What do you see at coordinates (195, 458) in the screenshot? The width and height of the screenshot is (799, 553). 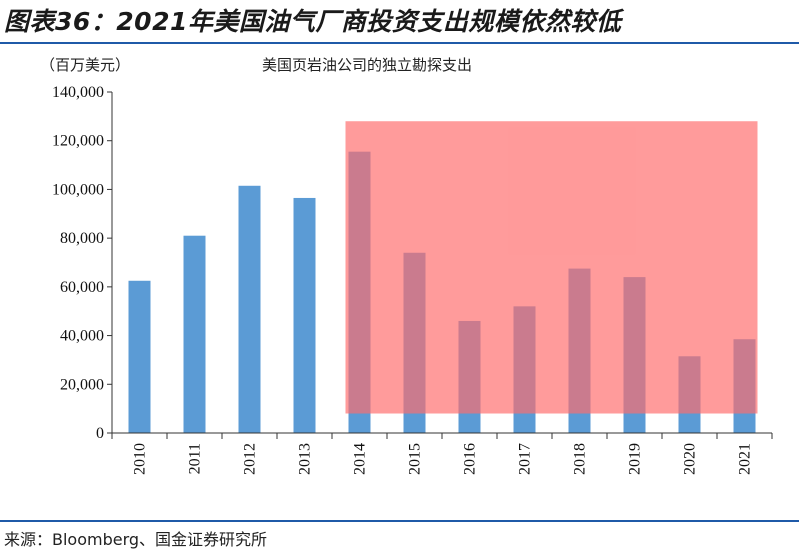 I see `x-tick-label: 2011` at bounding box center [195, 458].